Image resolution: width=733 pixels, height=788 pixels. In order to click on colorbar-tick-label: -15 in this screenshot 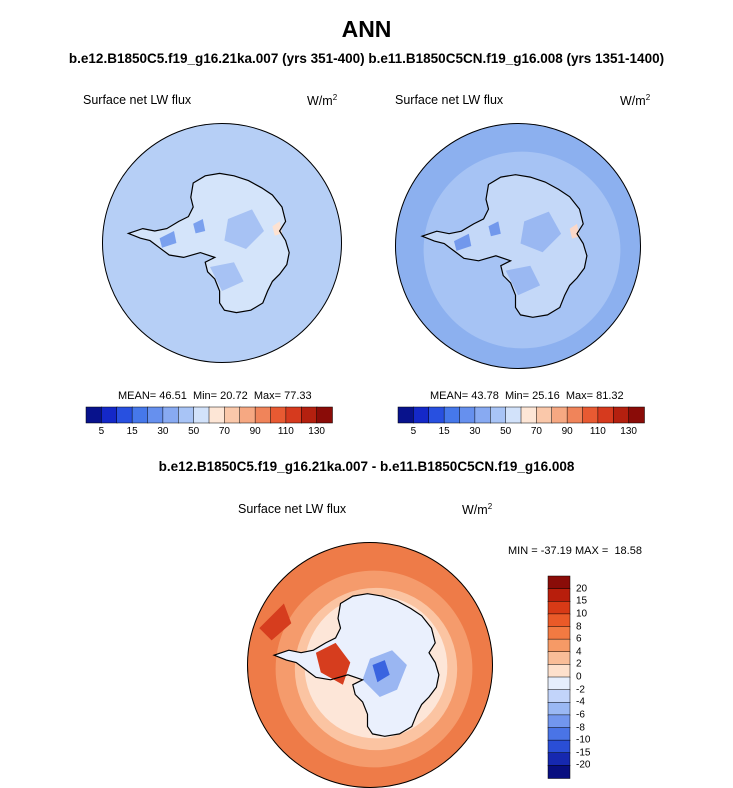, I will do `click(583, 753)`.